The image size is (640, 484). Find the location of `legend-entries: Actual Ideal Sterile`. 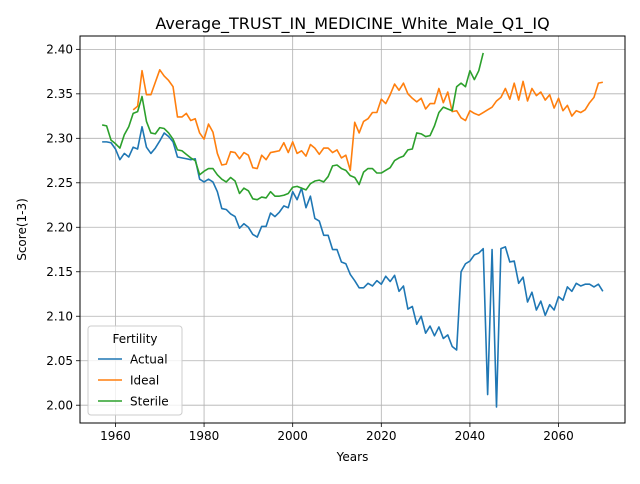

legend-entries: Actual Ideal Sterile is located at coordinates (133, 381).